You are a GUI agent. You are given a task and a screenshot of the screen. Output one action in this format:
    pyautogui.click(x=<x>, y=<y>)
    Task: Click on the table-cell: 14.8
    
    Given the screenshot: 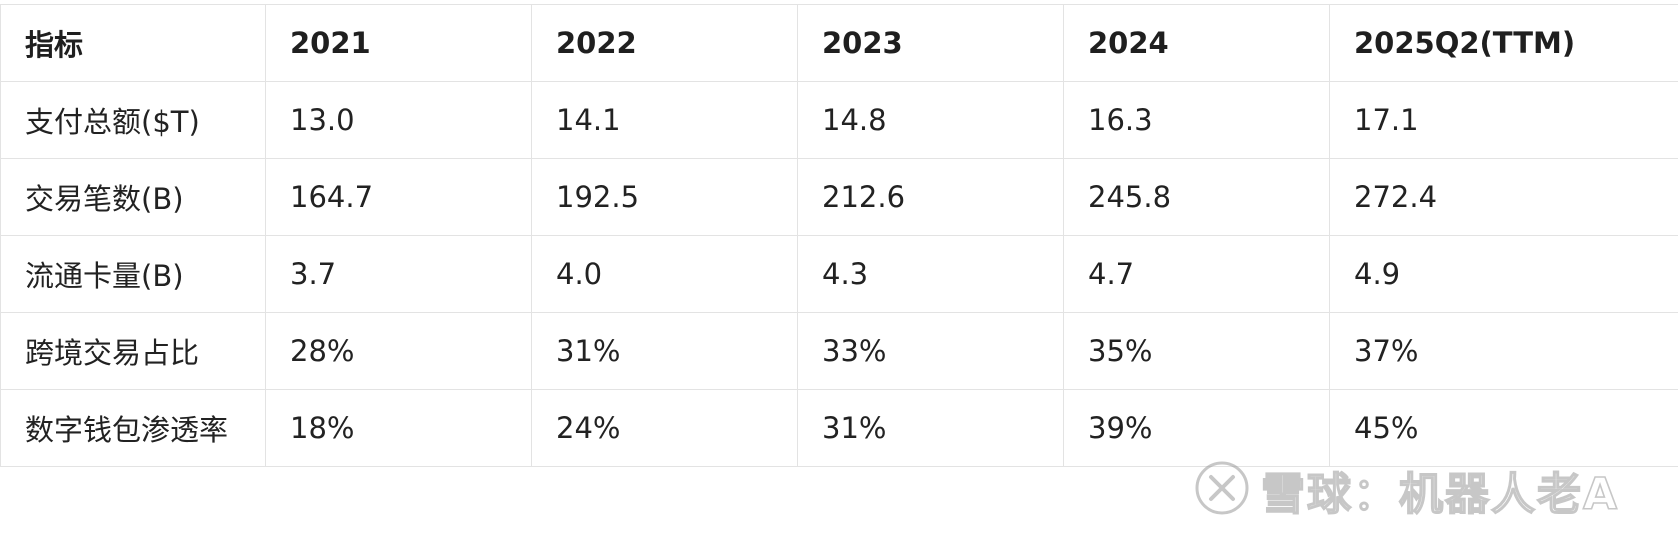 What is the action you would take?
    pyautogui.click(x=930, y=120)
    